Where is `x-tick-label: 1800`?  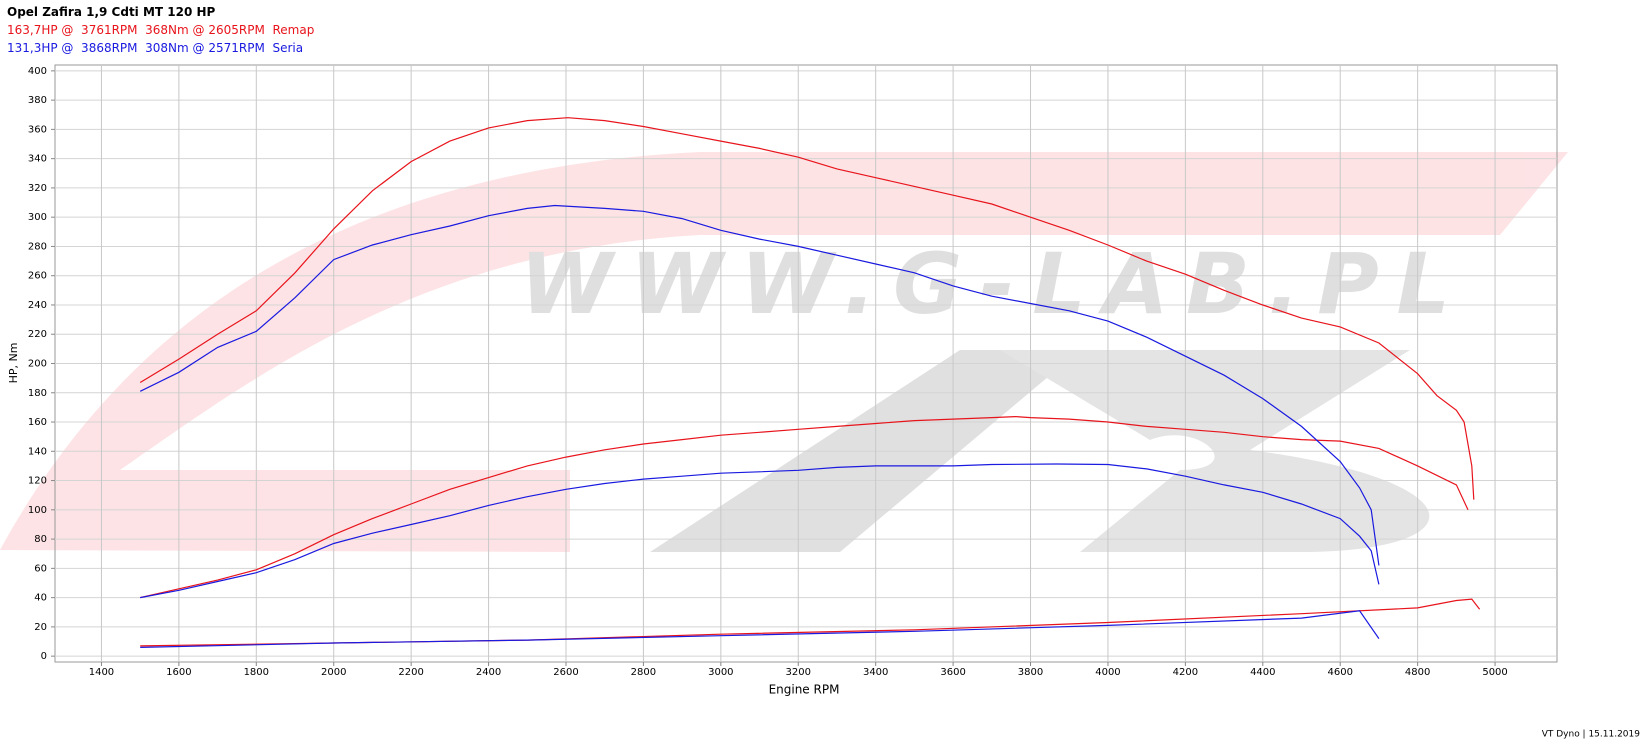
x-tick-label: 1800 is located at coordinates (256, 672).